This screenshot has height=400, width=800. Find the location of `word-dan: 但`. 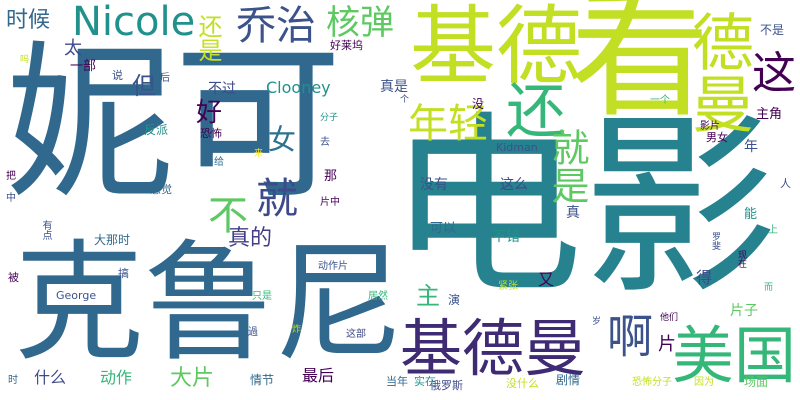

word-dan: 但 is located at coordinates (144, 86).